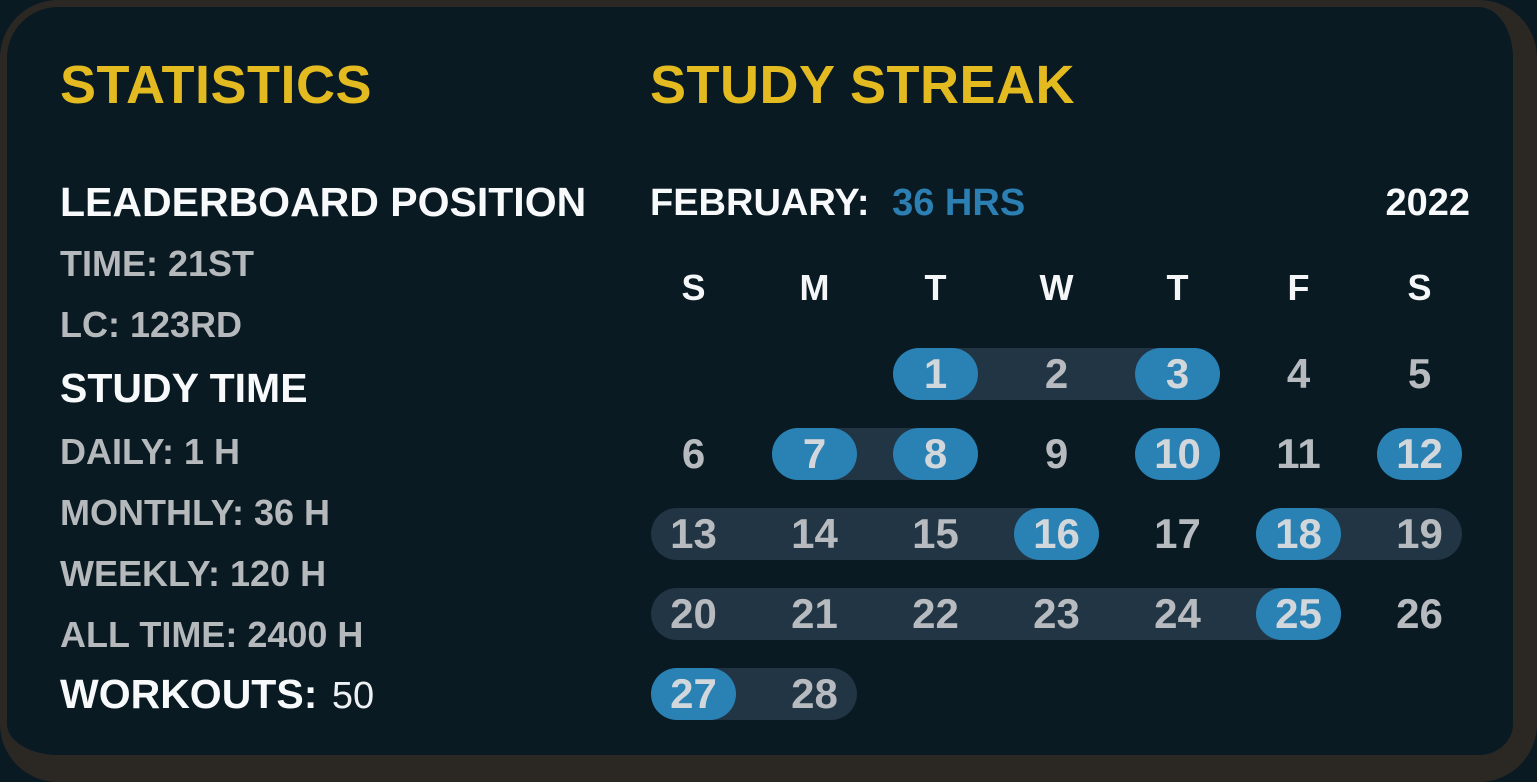 This screenshot has height=782, width=1537. I want to click on calendar-day: 8, so click(935, 454).